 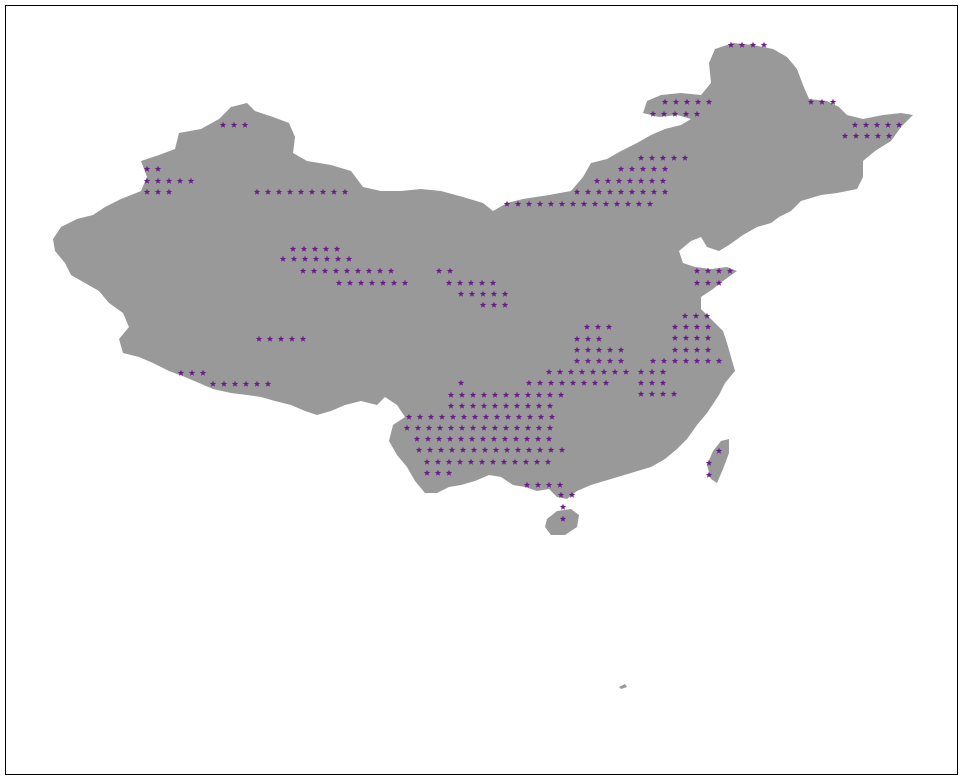 I want to click on marker-taiwan, so click(x=709, y=474).